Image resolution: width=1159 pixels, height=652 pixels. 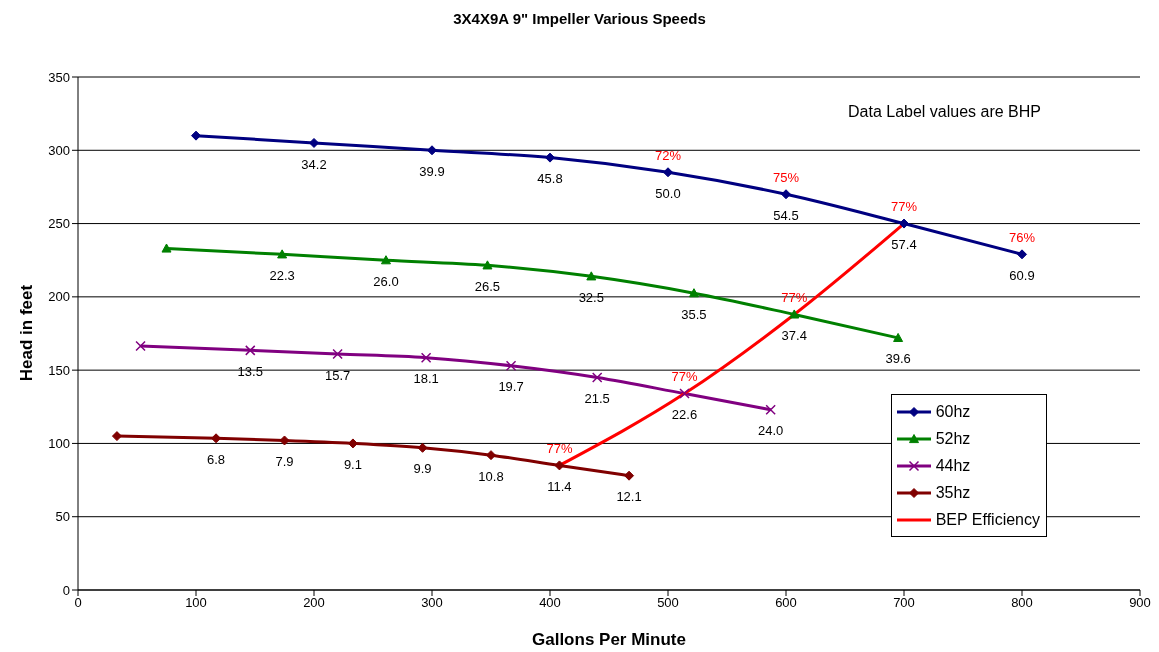 What do you see at coordinates (786, 603) in the screenshot?
I see `x-tick-label: 600` at bounding box center [786, 603].